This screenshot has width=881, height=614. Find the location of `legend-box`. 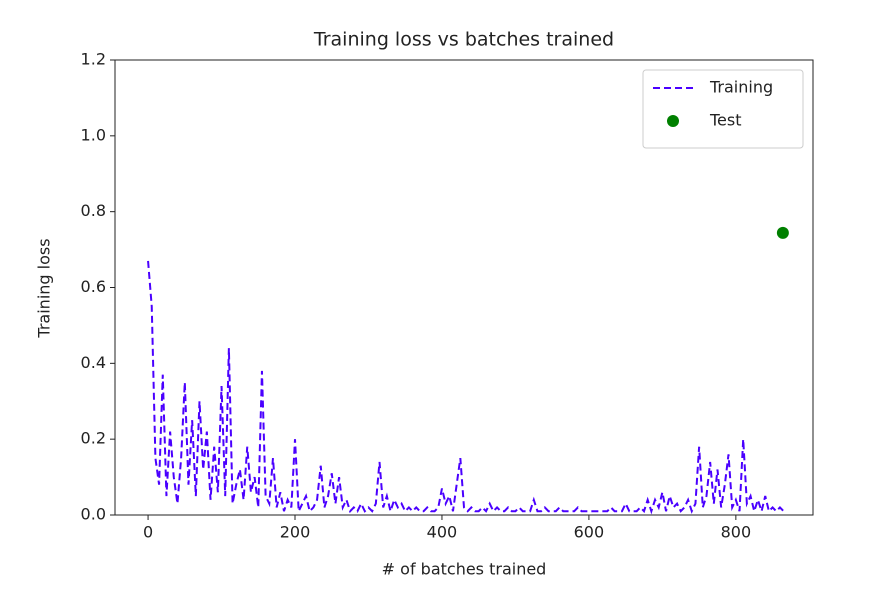

legend-box is located at coordinates (723, 109).